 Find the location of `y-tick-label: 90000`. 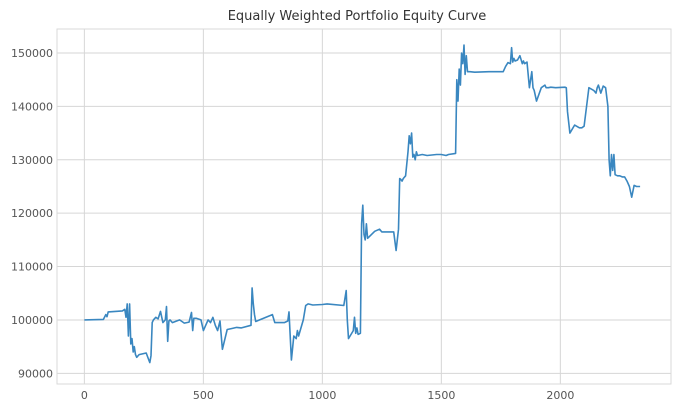

y-tick-label: 90000 is located at coordinates (35, 373).